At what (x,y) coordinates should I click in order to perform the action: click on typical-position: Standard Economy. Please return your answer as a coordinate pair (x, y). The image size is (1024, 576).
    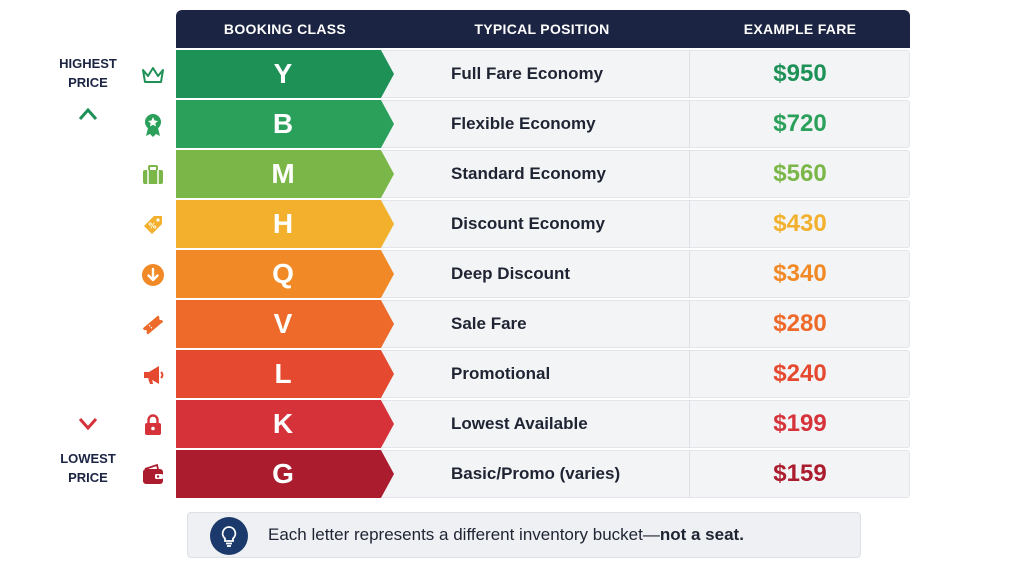
    Looking at the image, I should click on (528, 173).